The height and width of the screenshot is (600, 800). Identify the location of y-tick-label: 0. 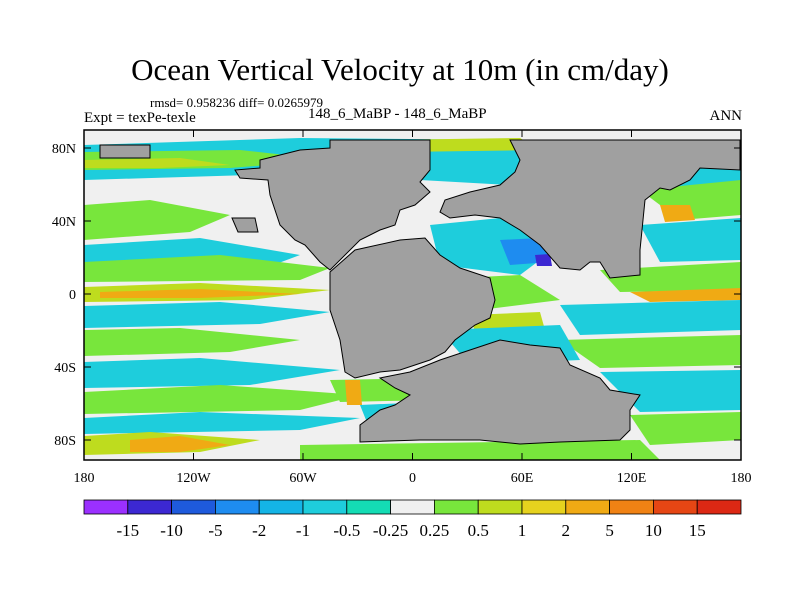
(72, 295).